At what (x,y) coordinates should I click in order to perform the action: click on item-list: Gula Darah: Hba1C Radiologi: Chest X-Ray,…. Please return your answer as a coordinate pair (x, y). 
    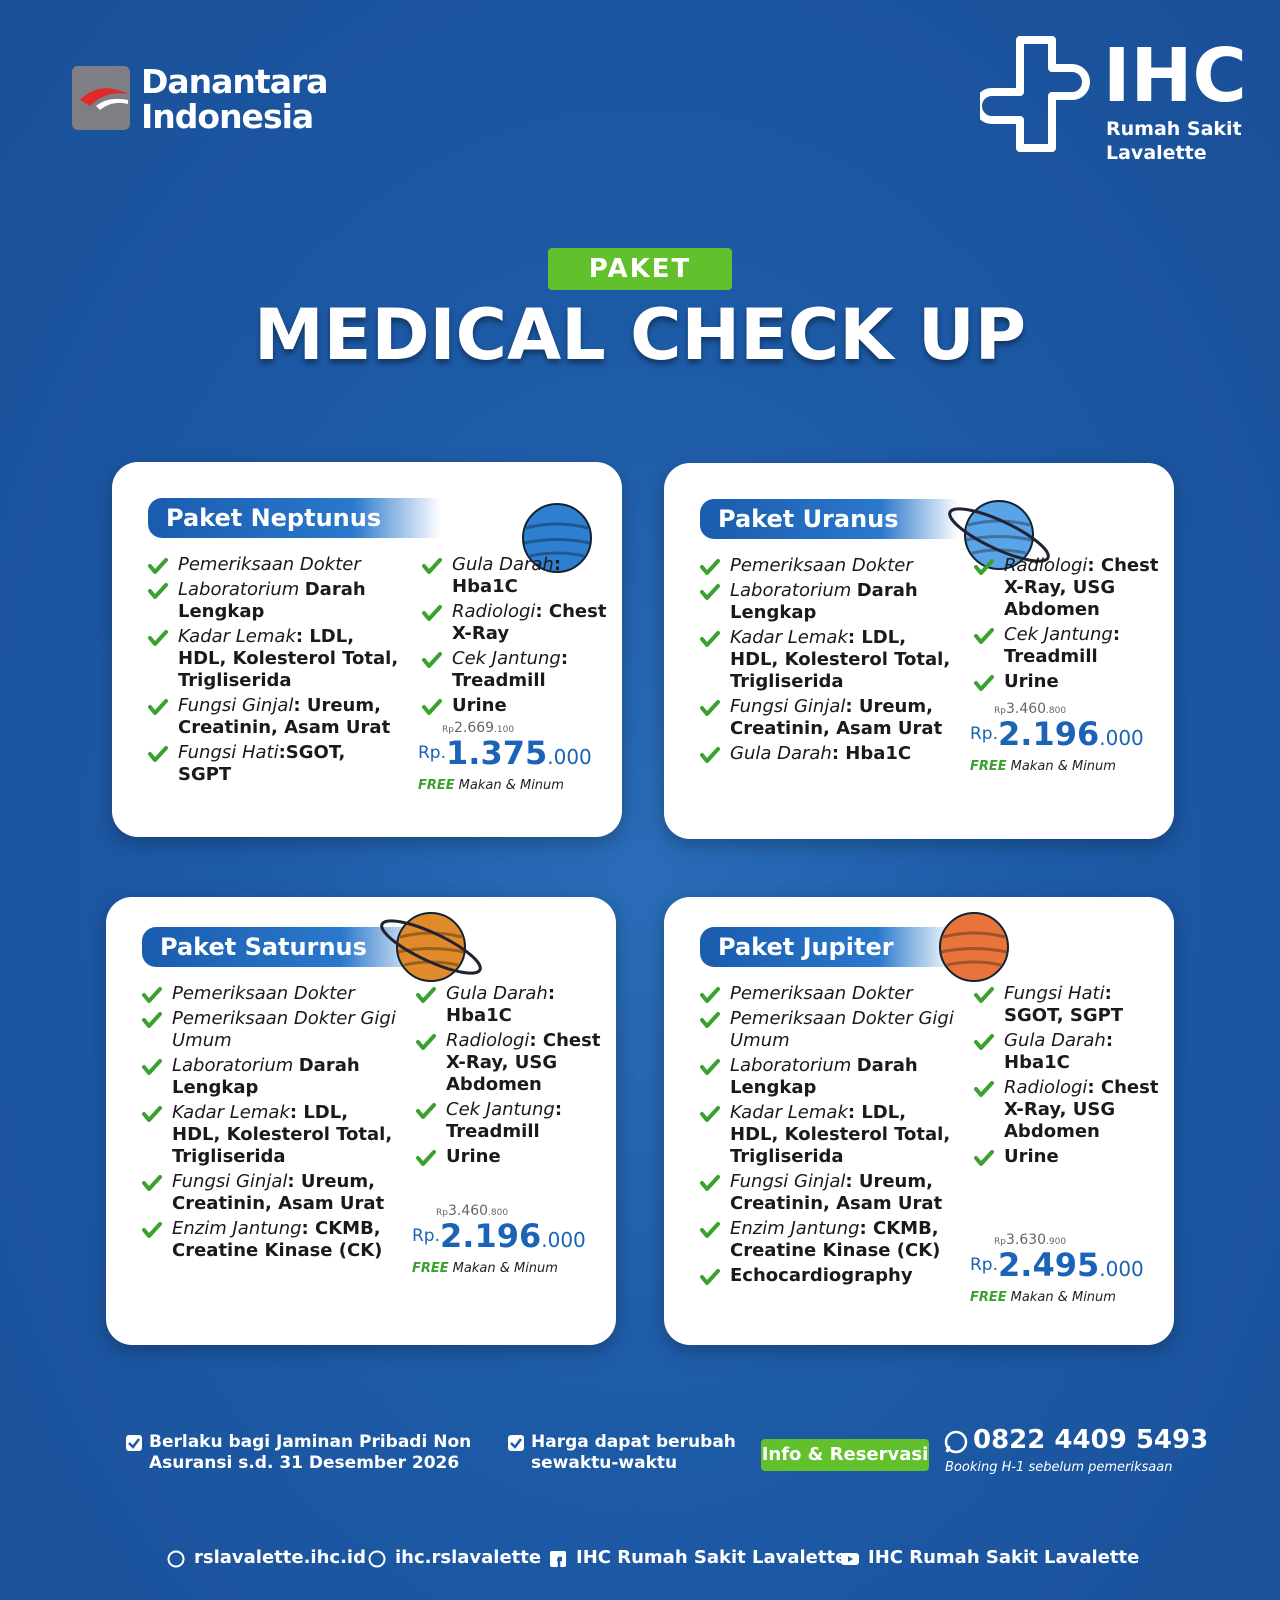
    Looking at the image, I should click on (511, 1077).